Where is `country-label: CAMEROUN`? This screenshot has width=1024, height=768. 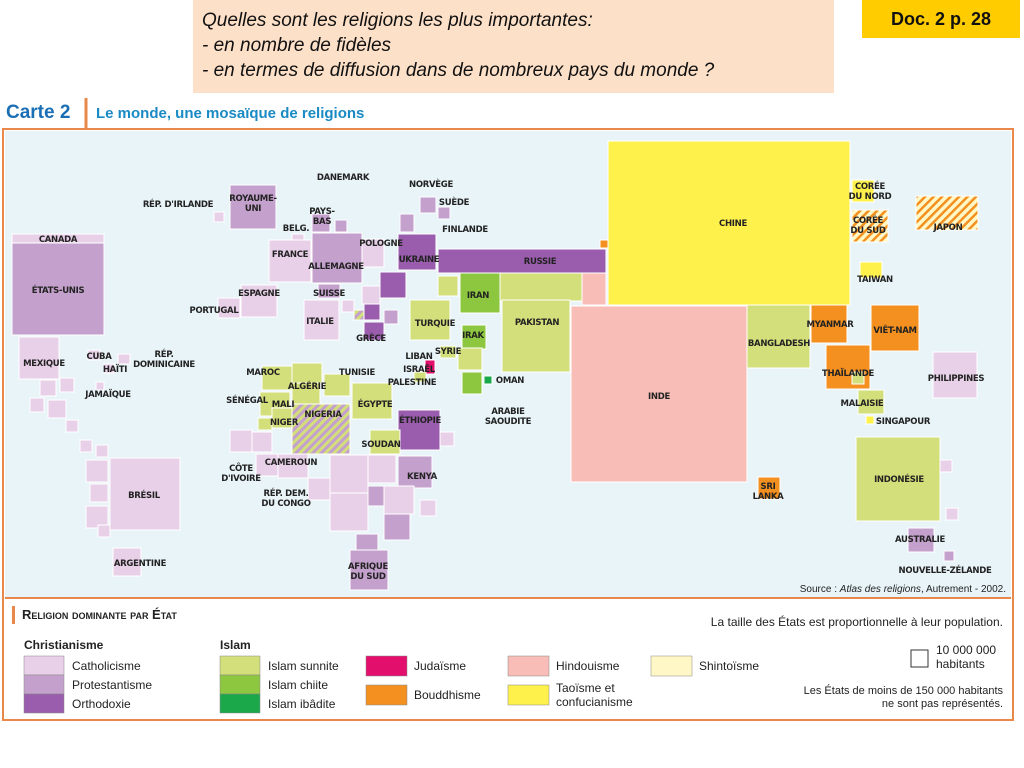 country-label: CAMEROUN is located at coordinates (291, 463).